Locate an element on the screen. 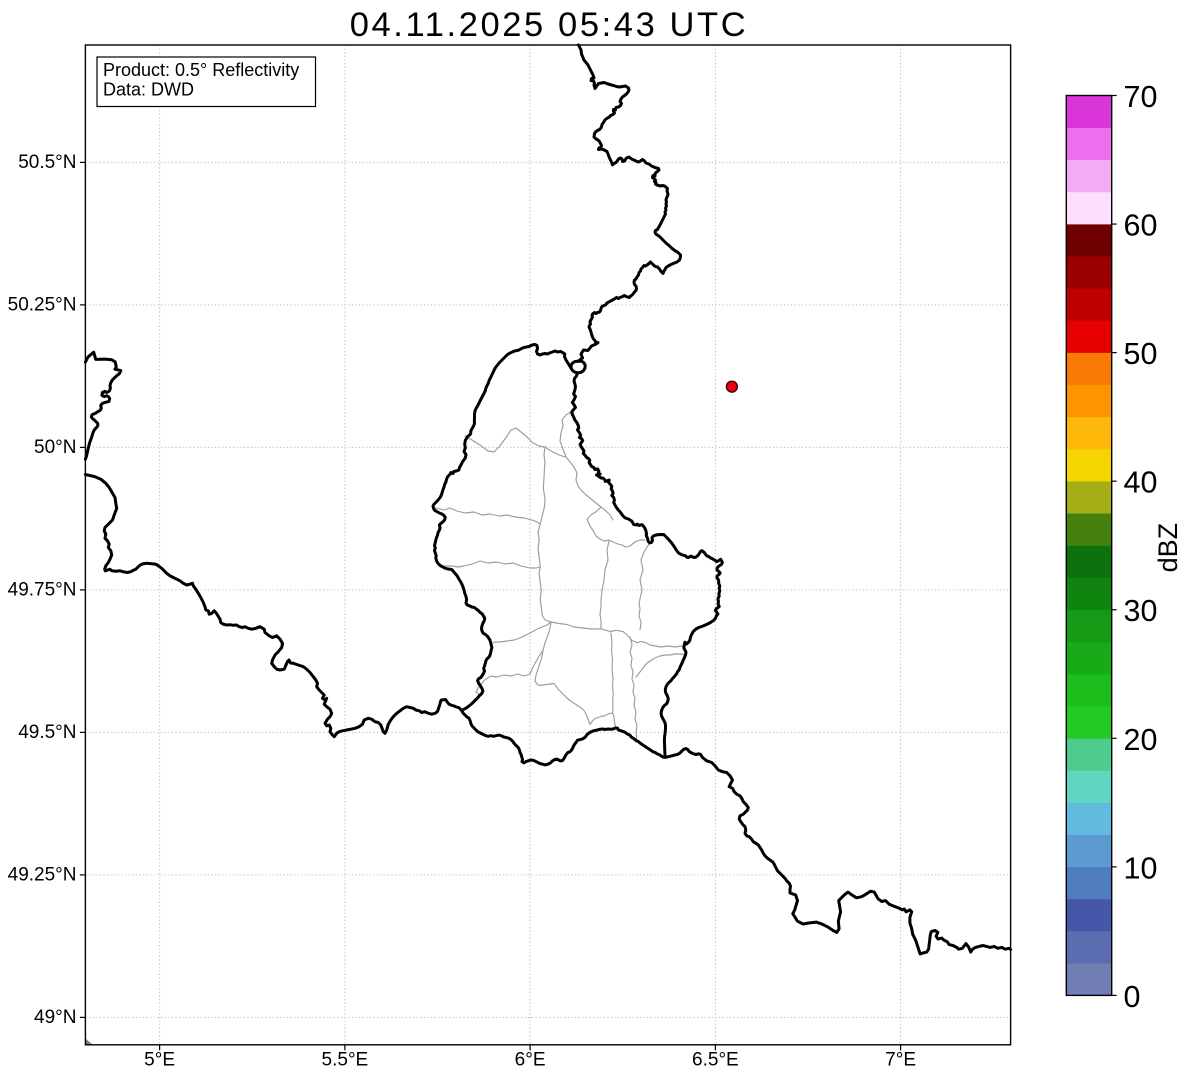 This screenshot has height=1081, width=1202. svg-text: 6.5°E is located at coordinates (715, 1060).